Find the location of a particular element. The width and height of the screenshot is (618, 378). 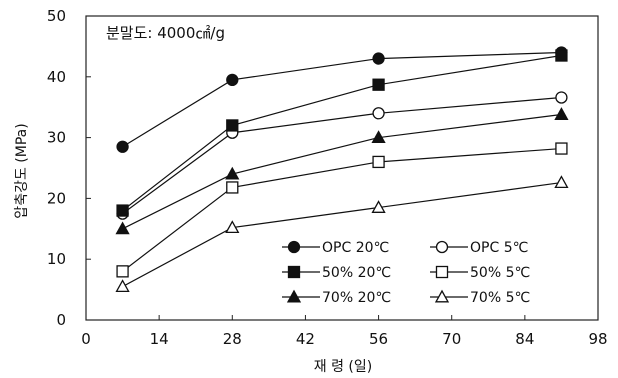

legend-item: OPC 20℃ is located at coordinates (335, 248).